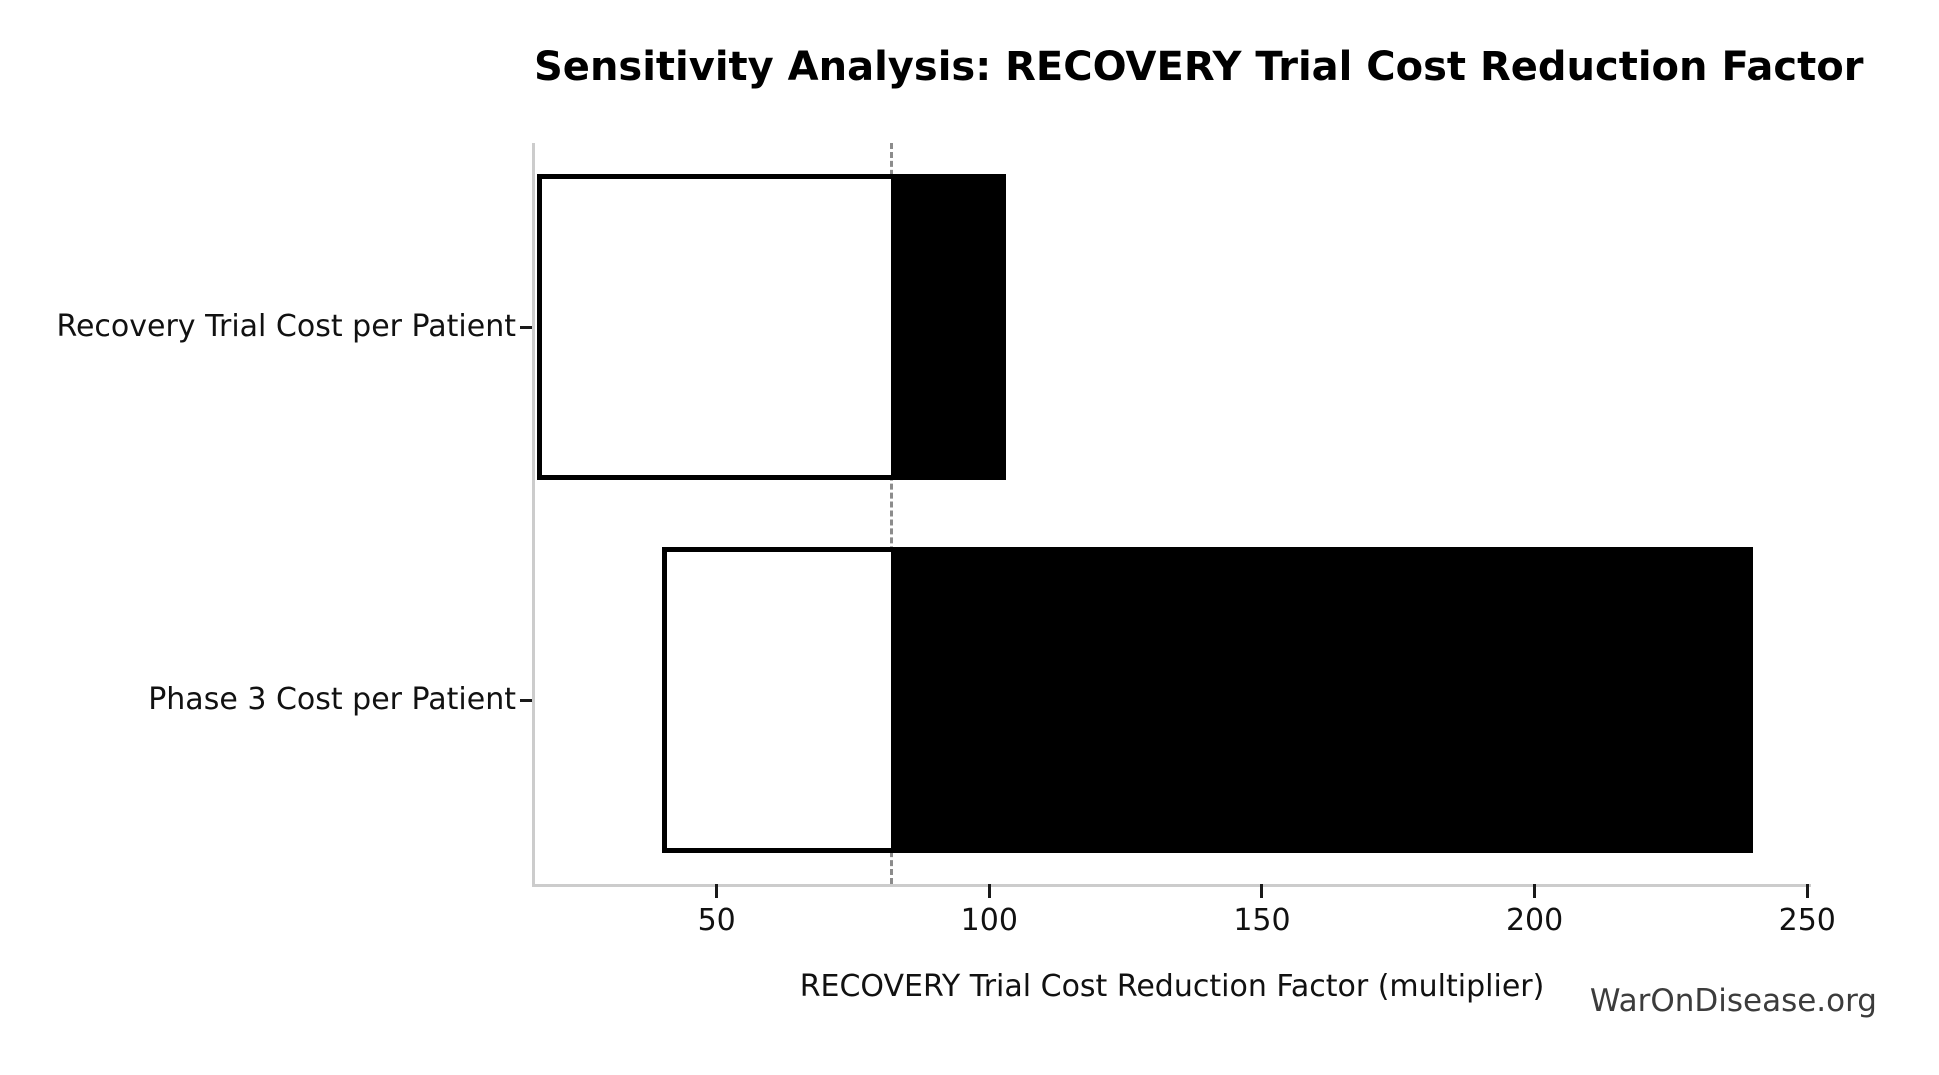 This screenshot has width=1939, height=1075. Describe the element at coordinates (286, 326) in the screenshot. I see `y-tick-label-0: Recovery Trial Cost per Patient` at that location.